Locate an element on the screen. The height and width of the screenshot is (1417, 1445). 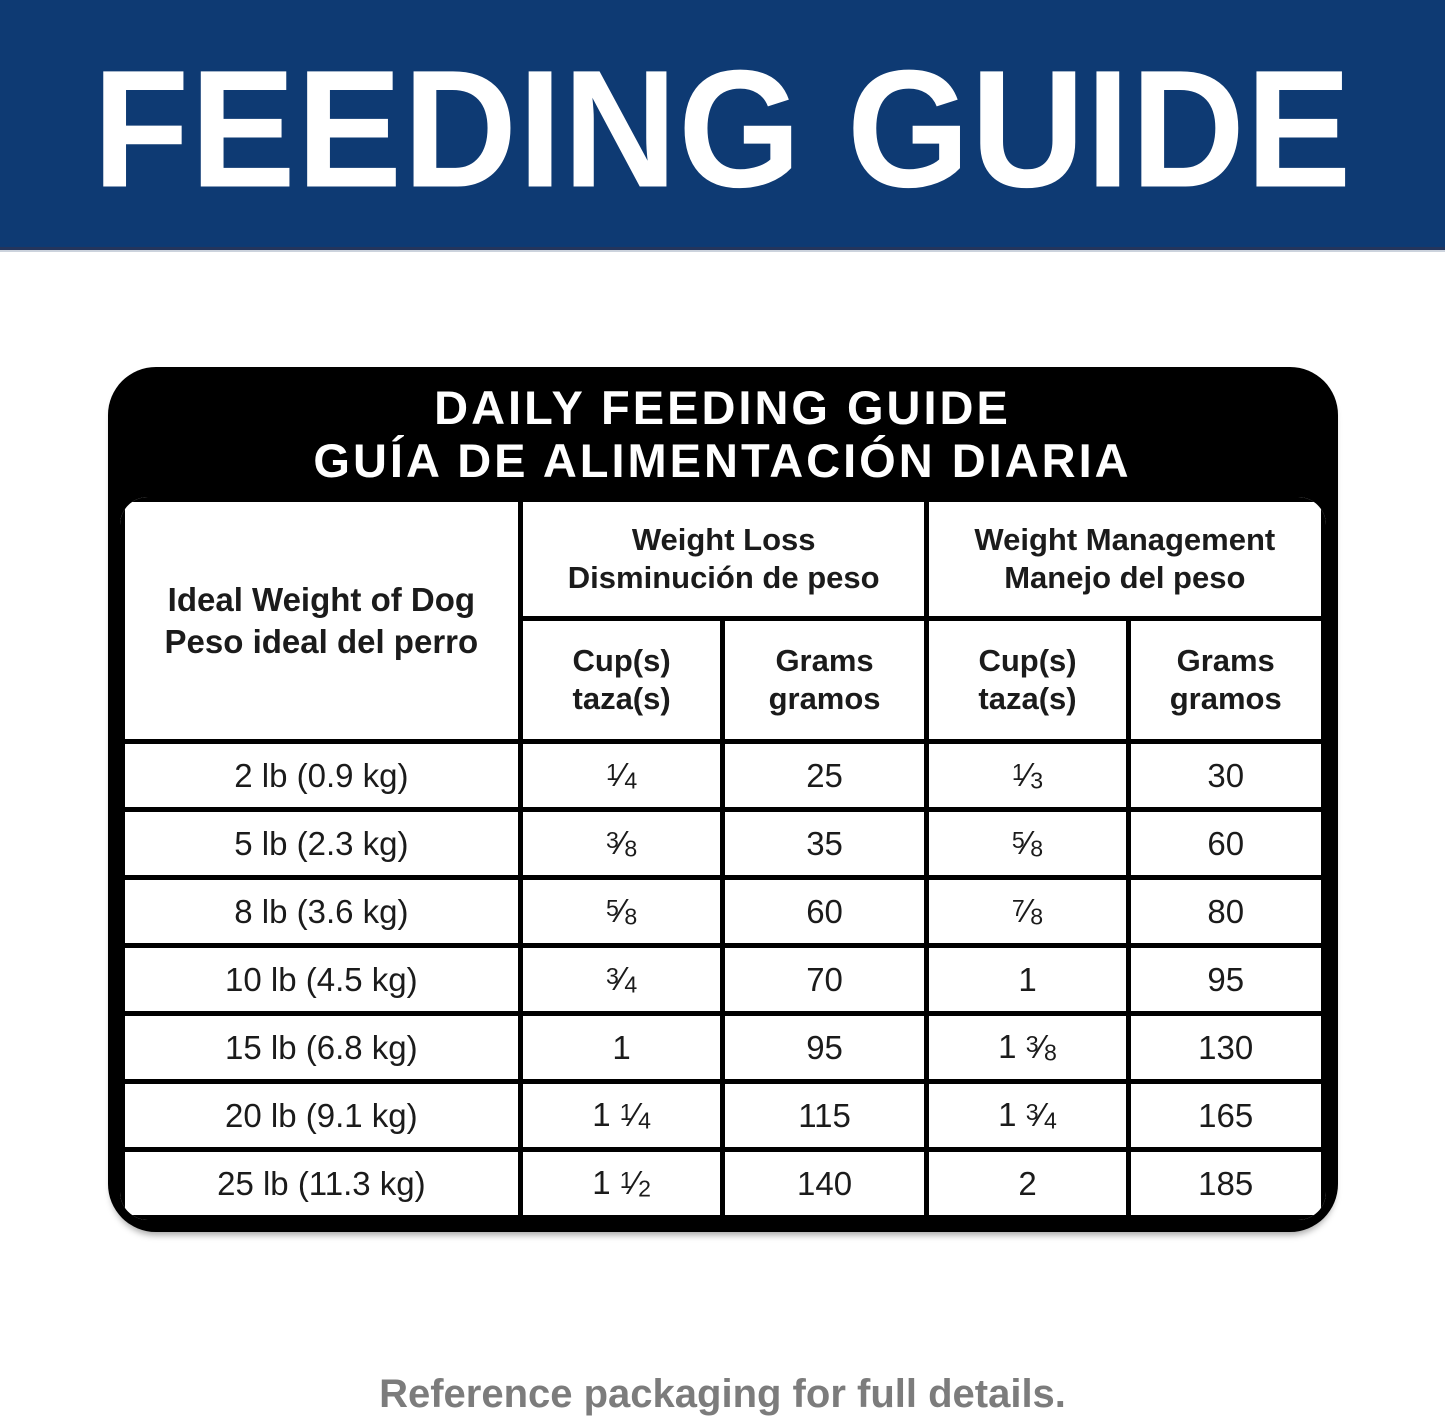
table-row: 2 lb (0.9 kg) 1⁄4 25 1⁄3 30 is located at coordinates (722, 775).